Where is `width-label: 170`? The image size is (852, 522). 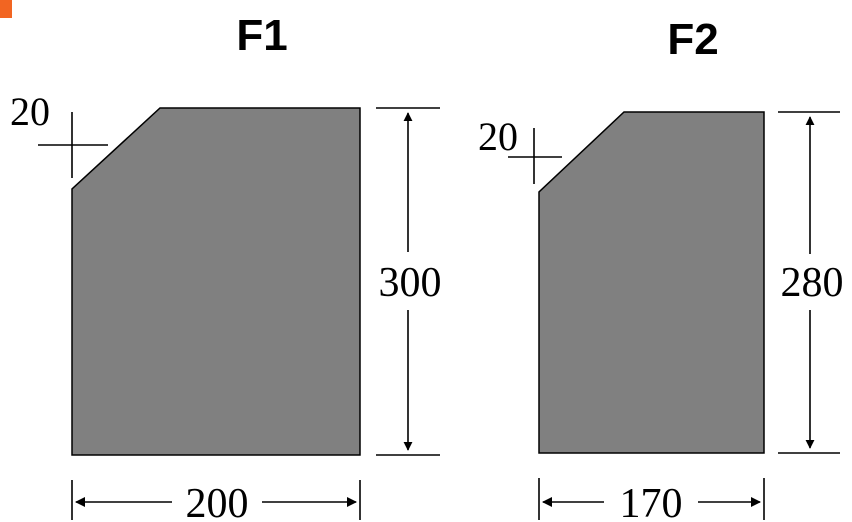 width-label: 170 is located at coordinates (651, 501).